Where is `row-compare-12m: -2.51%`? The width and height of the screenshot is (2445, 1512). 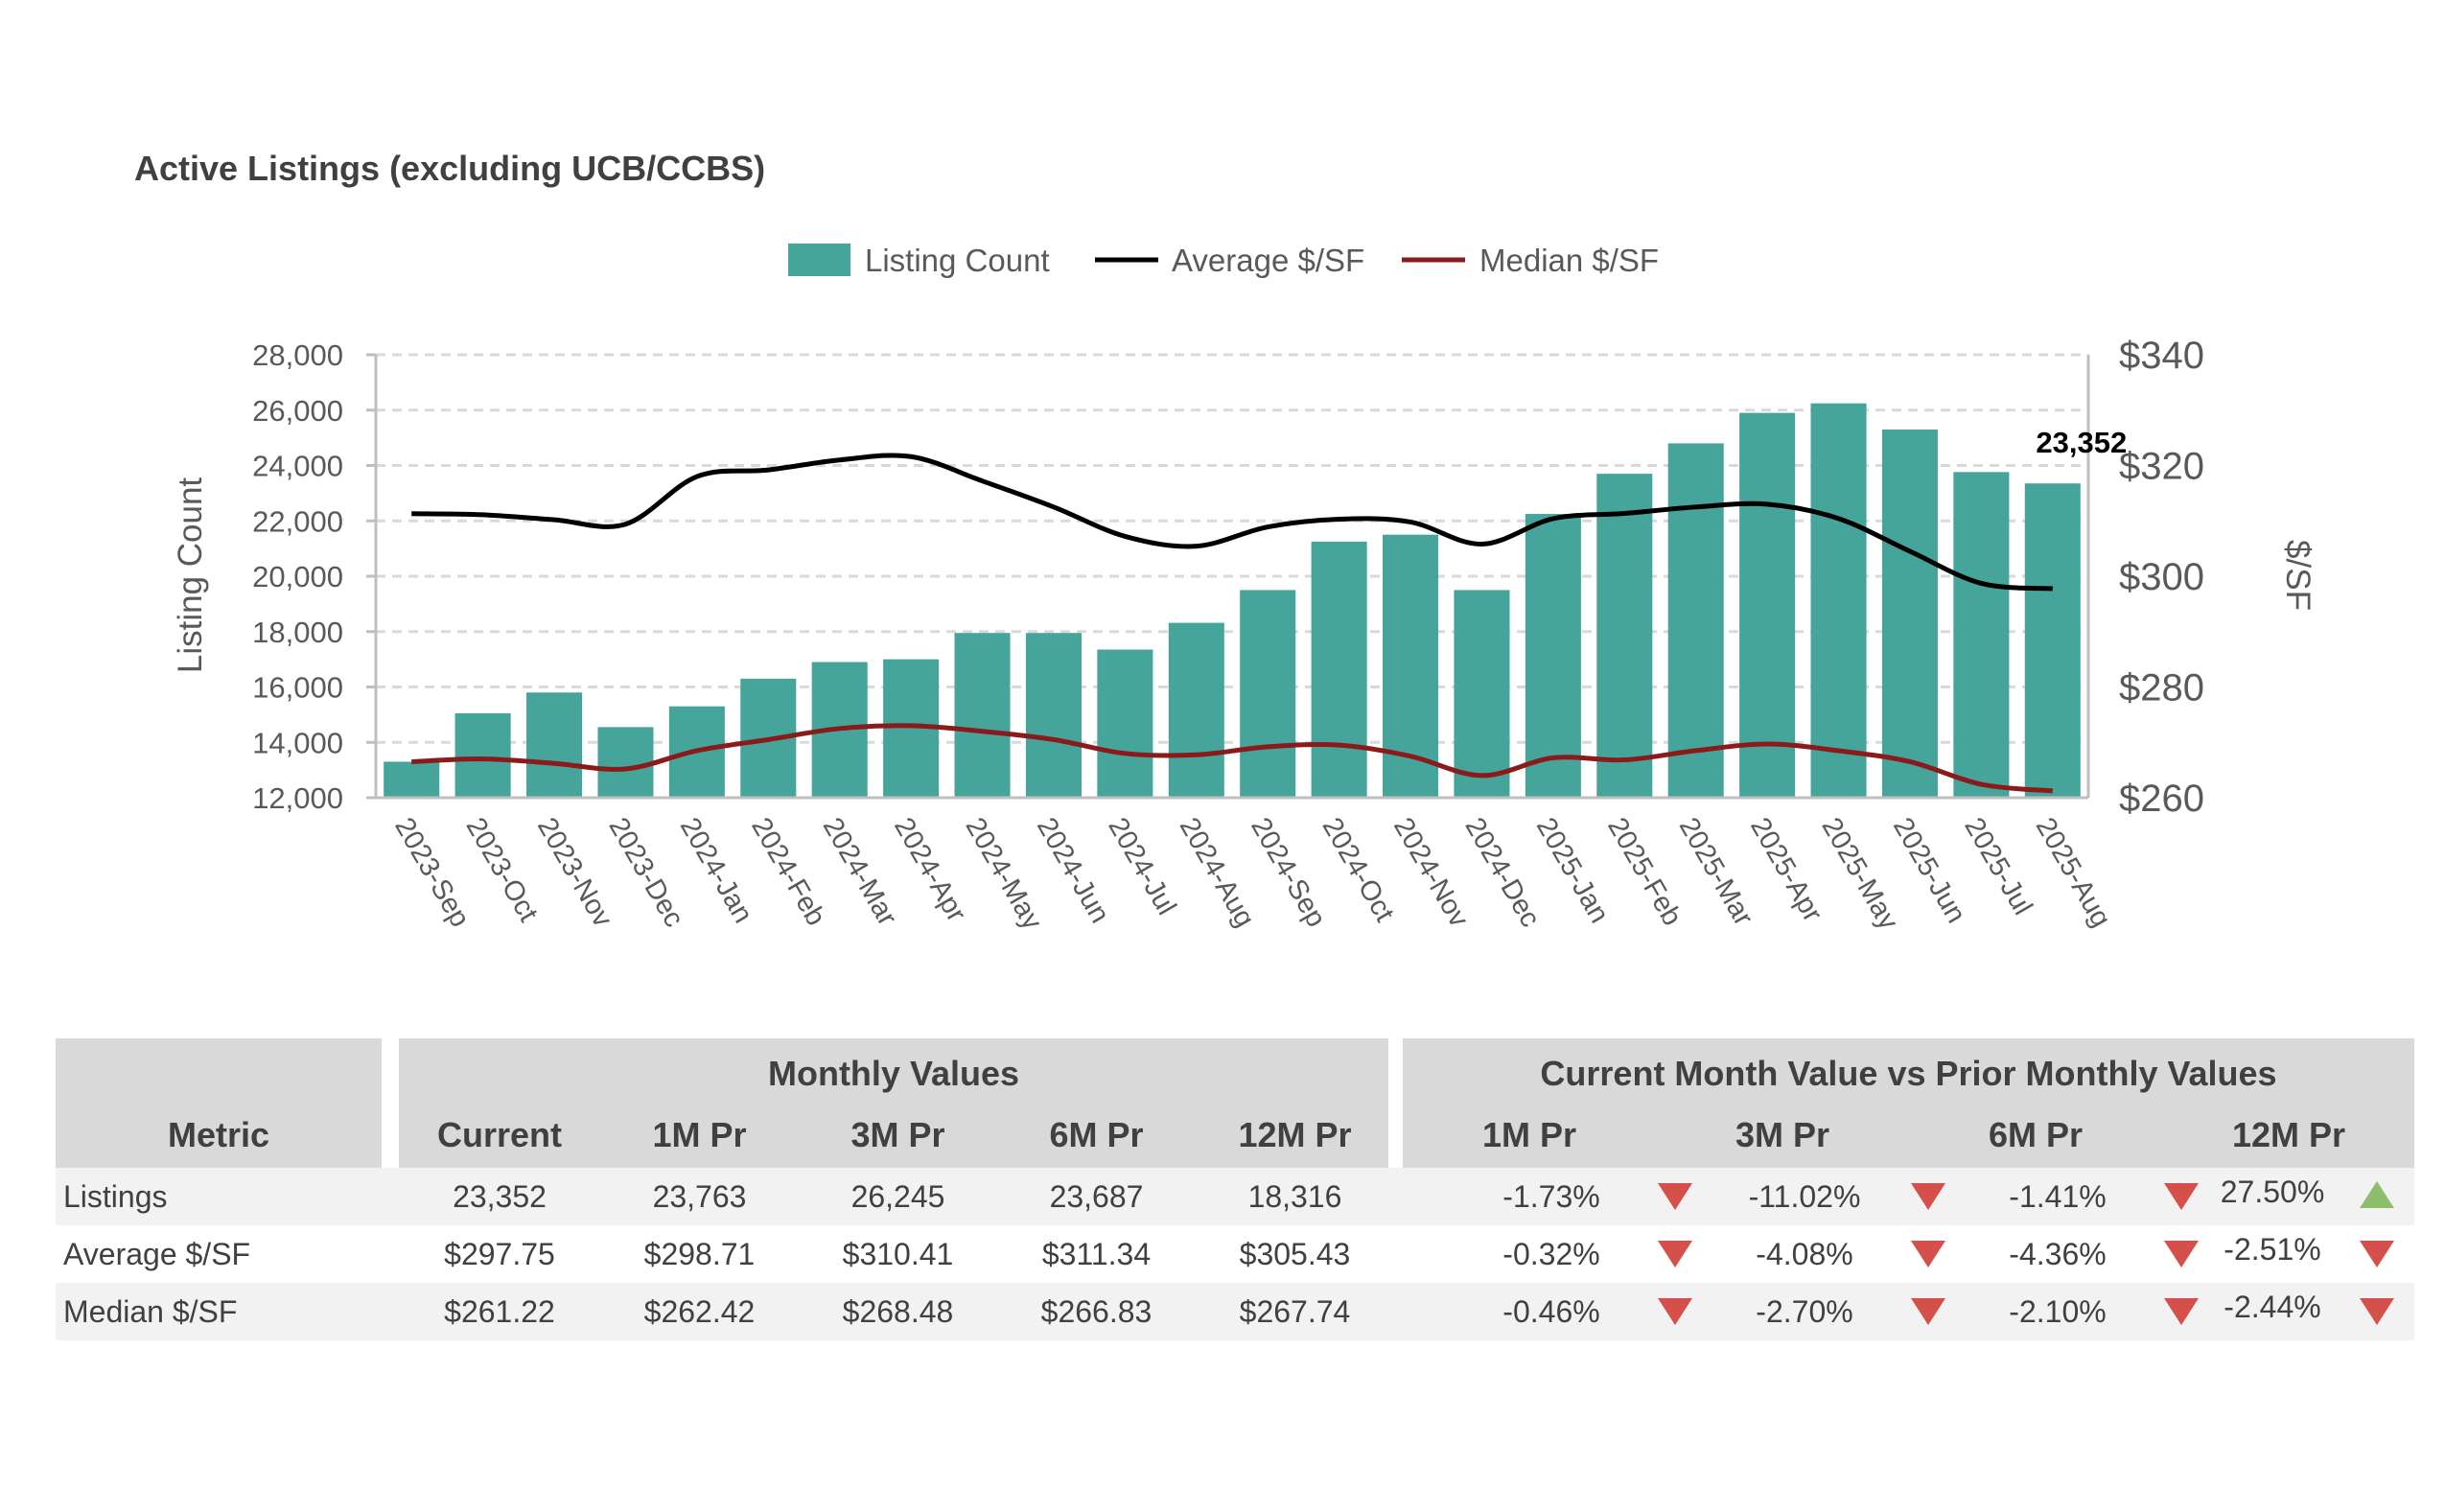
row-compare-12m: -2.51% is located at coordinates (2273, 1249).